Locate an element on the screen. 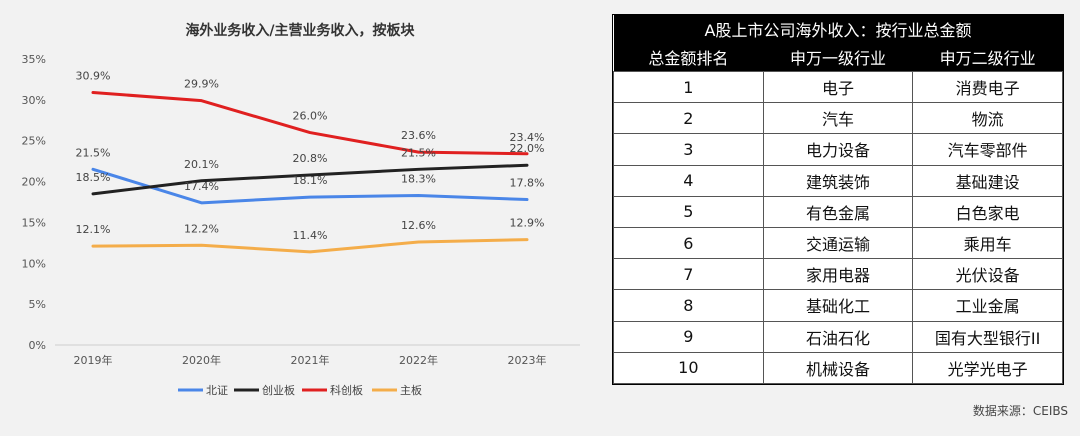  sw-level1-cell: 有色金属 is located at coordinates (838, 211).